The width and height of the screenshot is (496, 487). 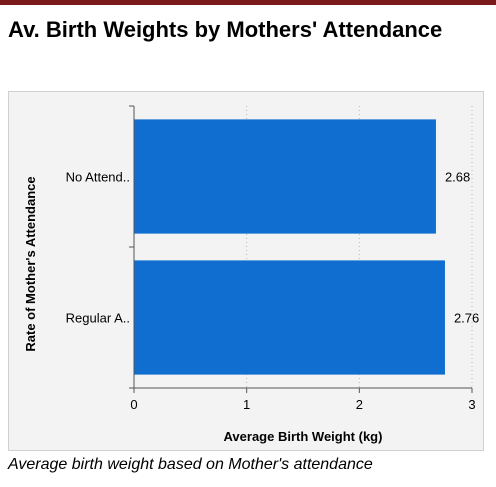 What do you see at coordinates (248, 2) in the screenshot?
I see `header-rule` at bounding box center [248, 2].